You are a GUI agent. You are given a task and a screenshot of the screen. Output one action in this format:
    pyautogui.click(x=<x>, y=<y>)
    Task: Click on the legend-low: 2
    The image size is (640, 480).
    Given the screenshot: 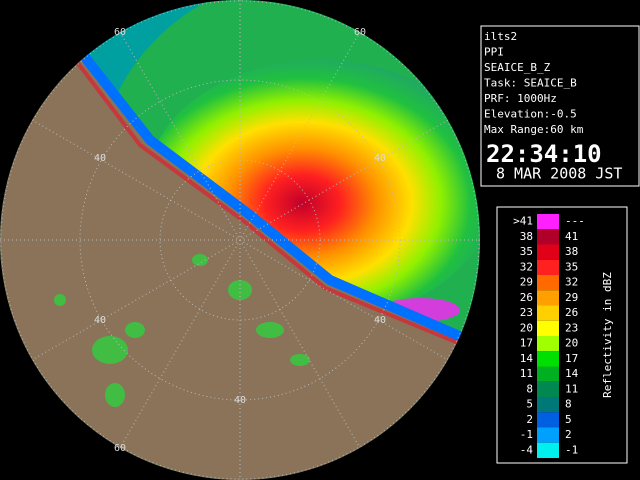 What is the action you would take?
    pyautogui.click(x=529, y=419)
    